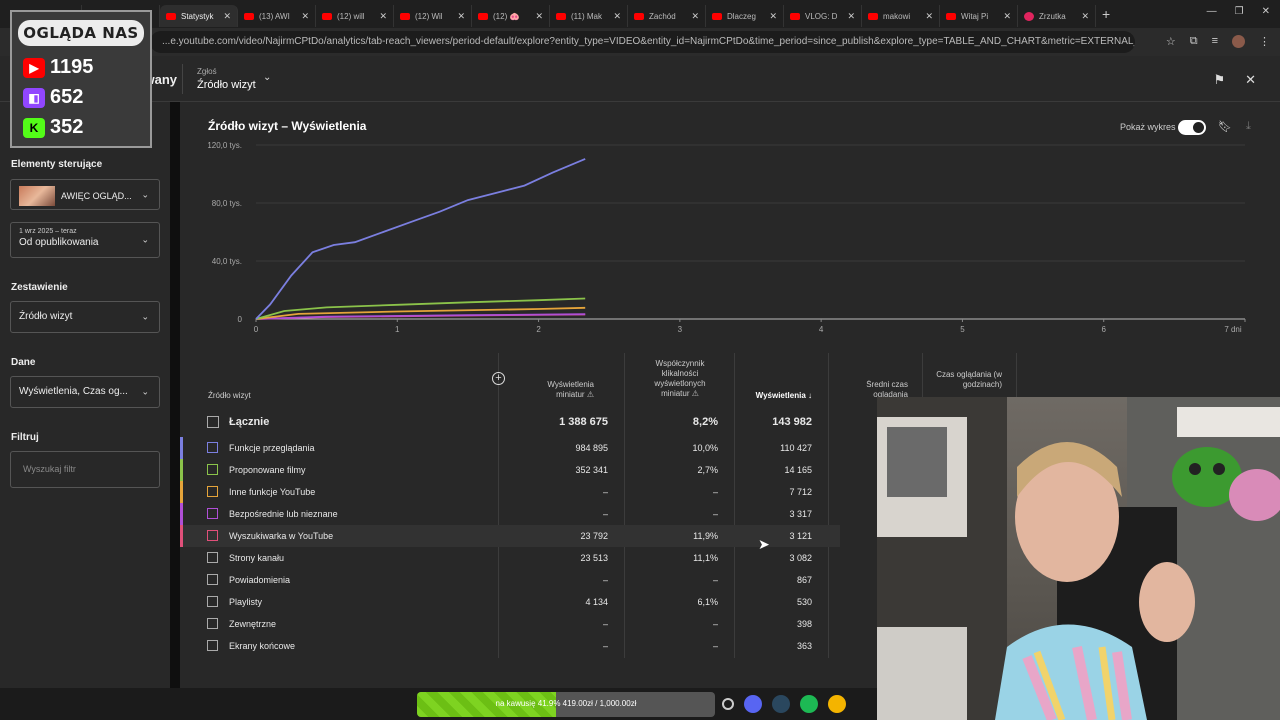  I want to click on ctr-cell: 2,7%, so click(707, 470).